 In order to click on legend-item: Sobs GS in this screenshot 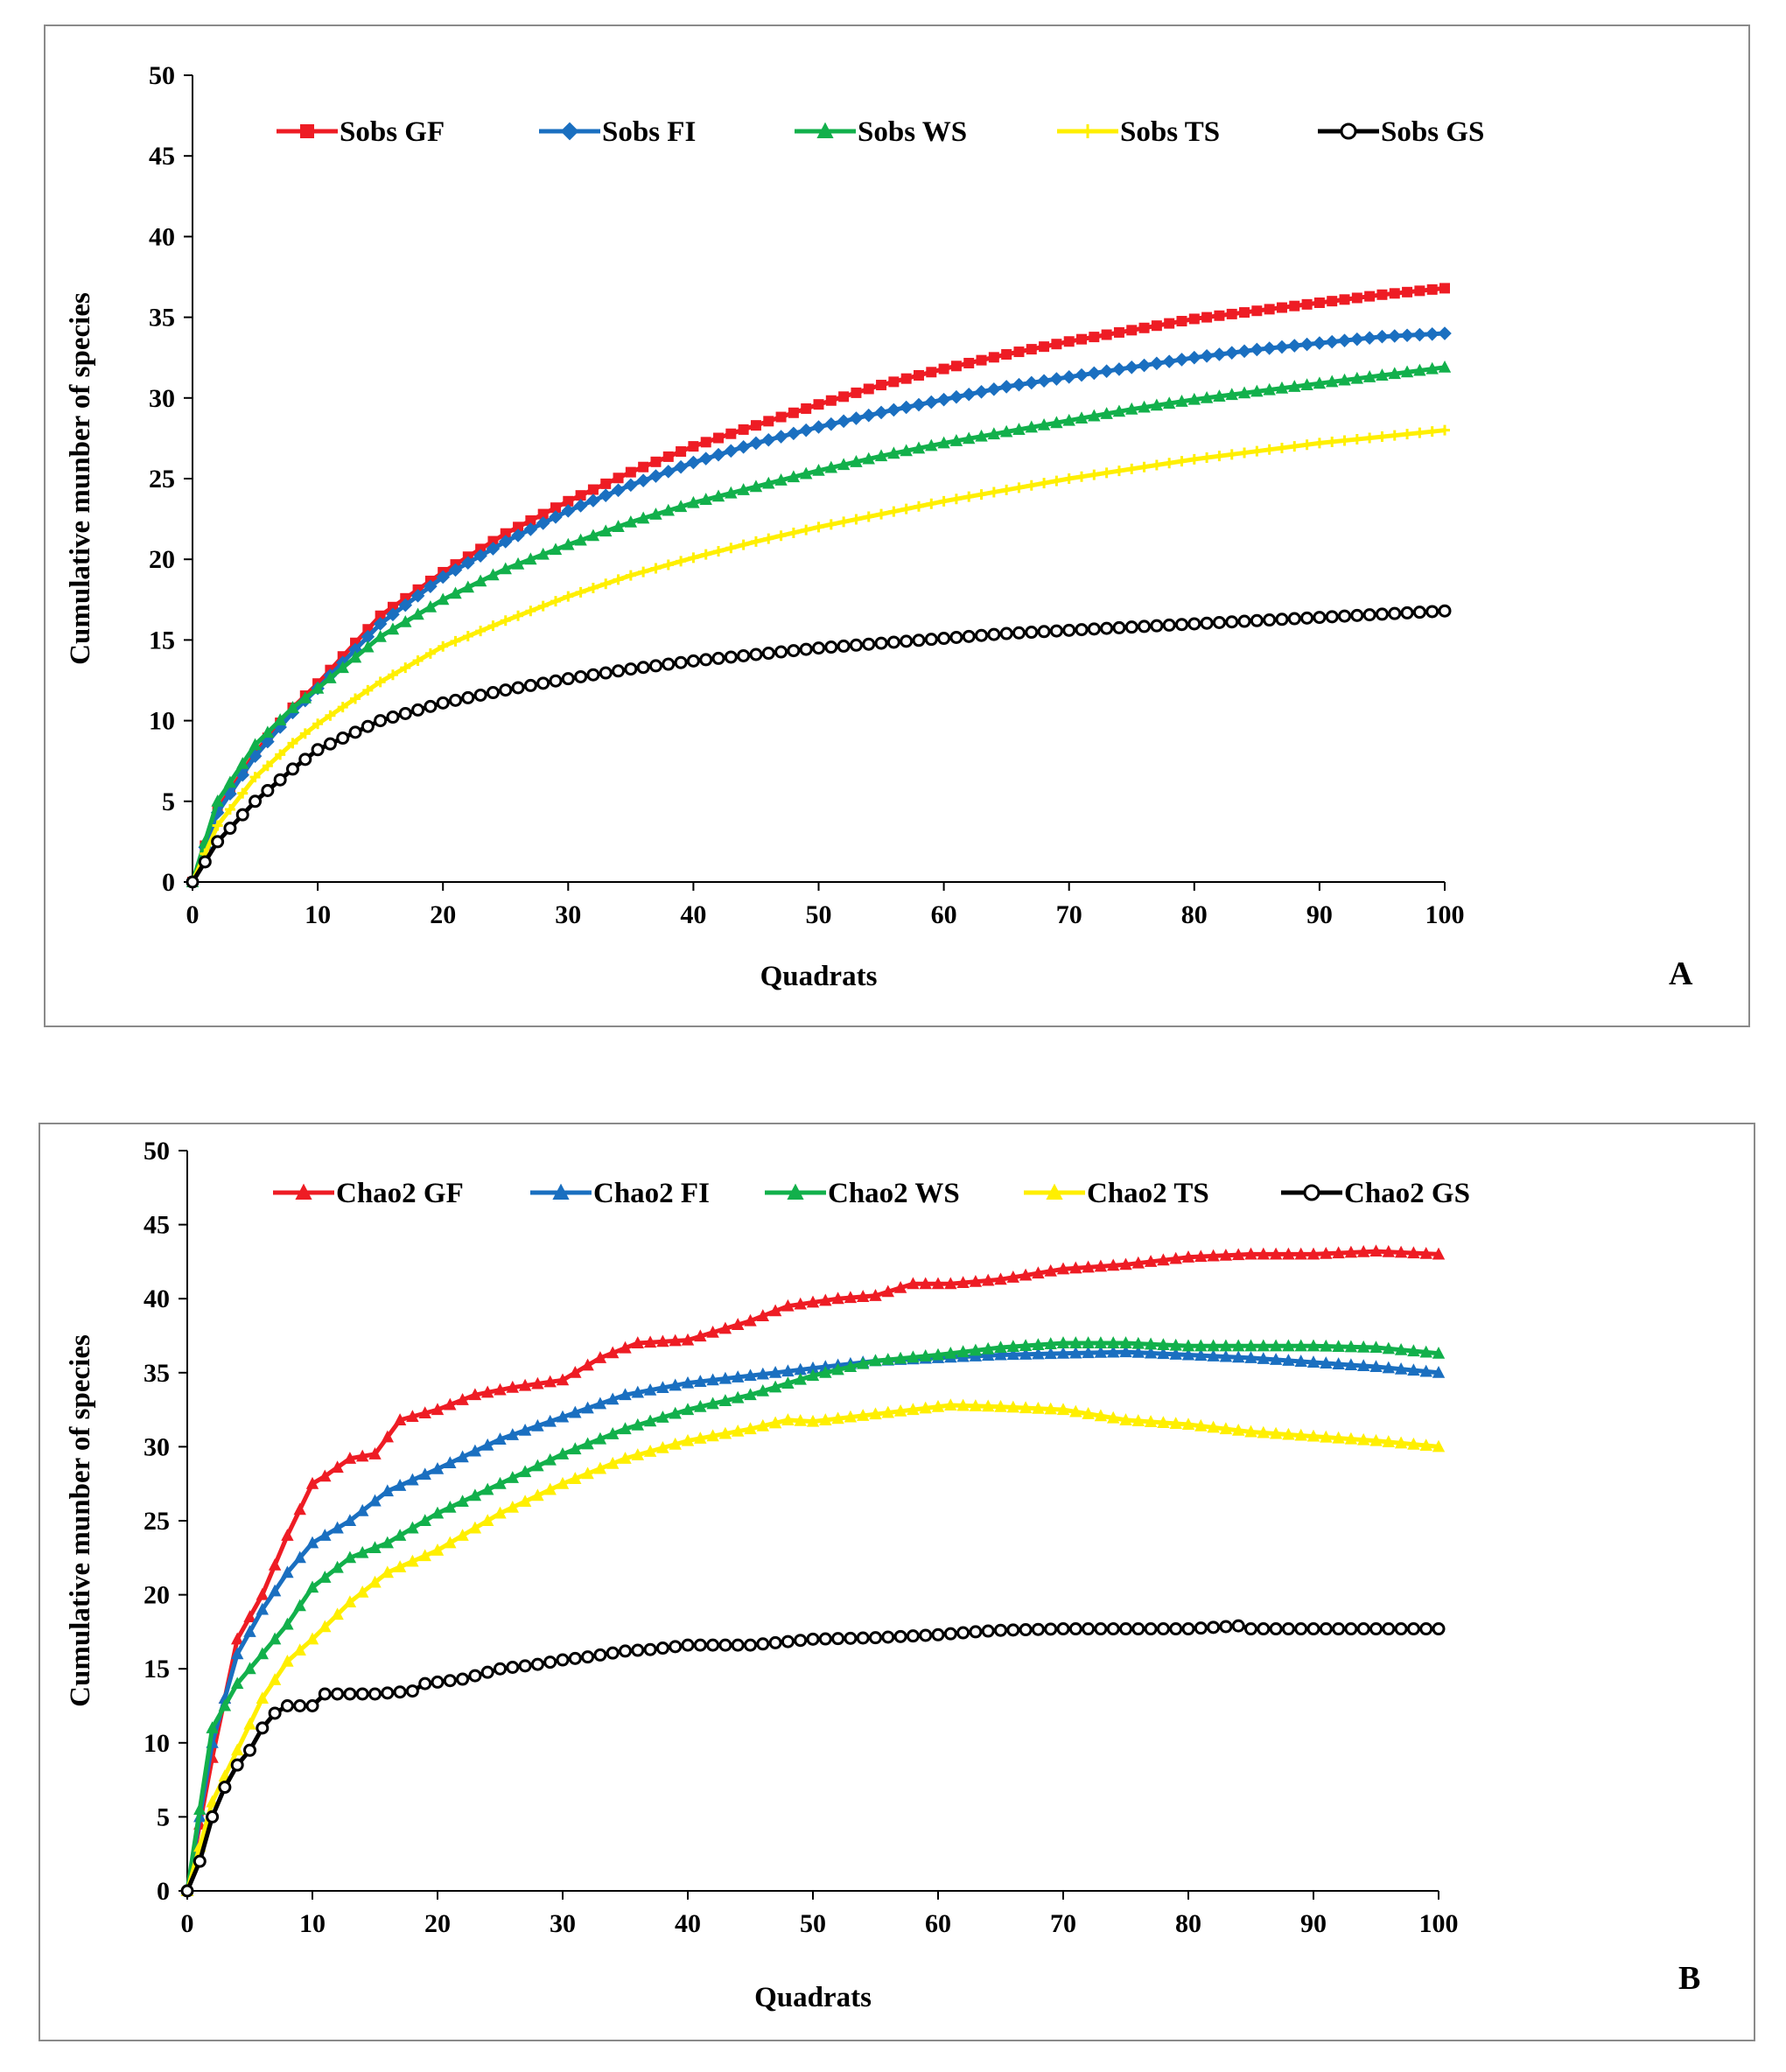, I will do `click(1401, 132)`.